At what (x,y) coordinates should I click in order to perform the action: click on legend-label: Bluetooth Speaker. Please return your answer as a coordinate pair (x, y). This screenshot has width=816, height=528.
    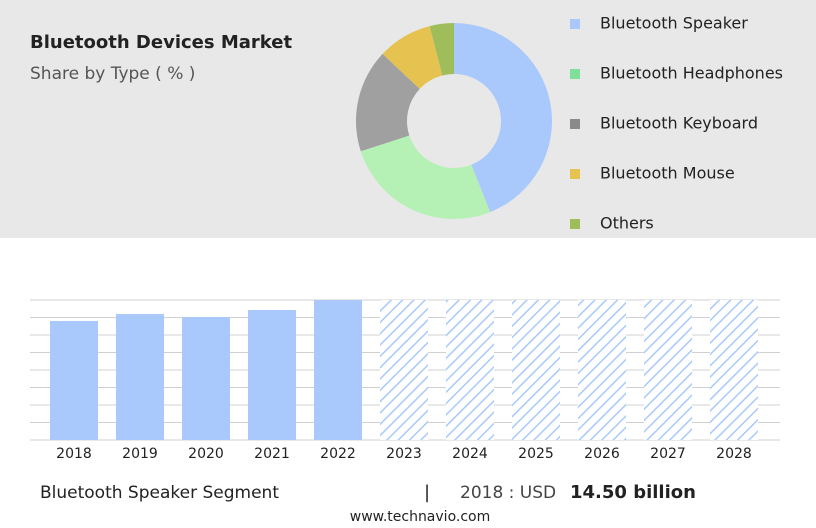
    Looking at the image, I should click on (674, 23).